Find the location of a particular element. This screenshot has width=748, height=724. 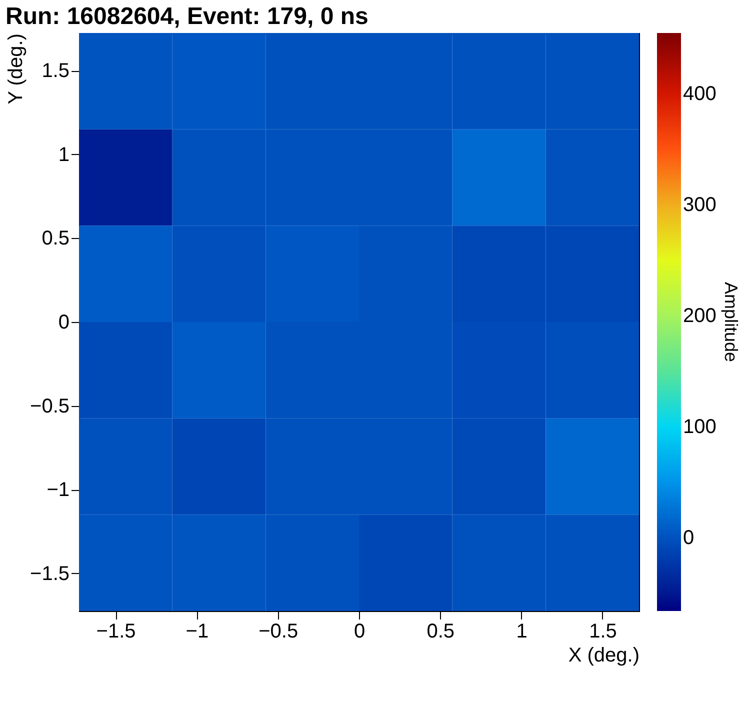

color-bar-title: Amplitude is located at coordinates (731, 322).